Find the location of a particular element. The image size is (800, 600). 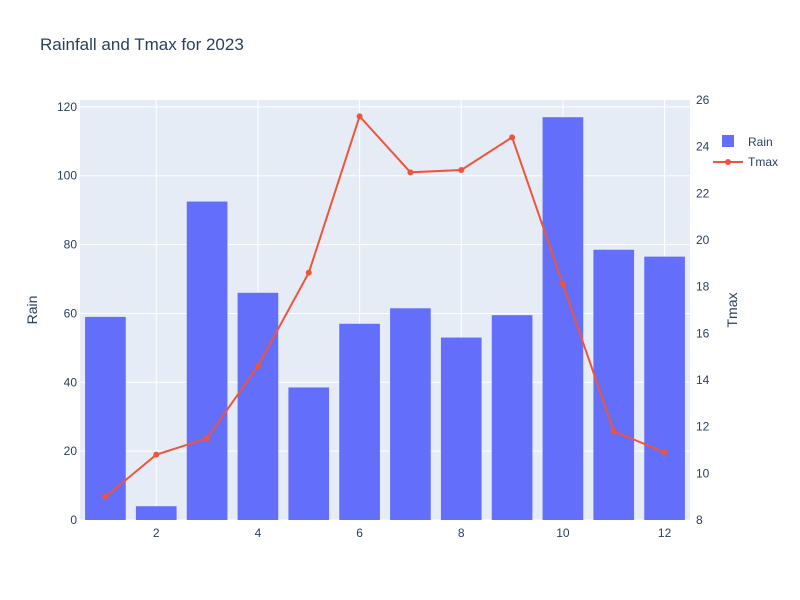

left-y-tick-label: 100 is located at coordinates (67, 176).